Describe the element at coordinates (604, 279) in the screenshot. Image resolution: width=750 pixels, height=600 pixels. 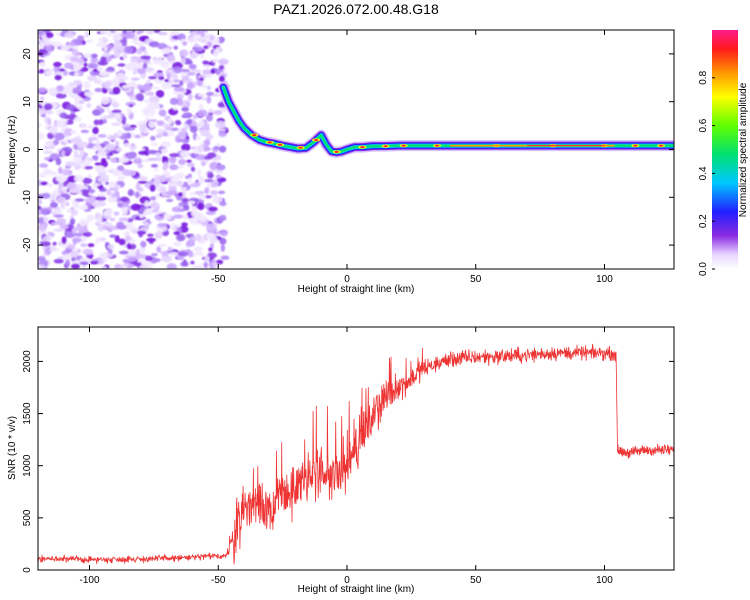
I see `spectrogram-xtick-label: 100` at that location.